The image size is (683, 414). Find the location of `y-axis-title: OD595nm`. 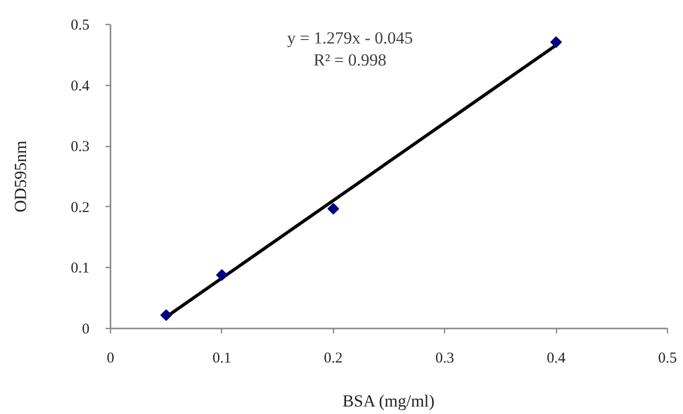

y-axis-title: OD595nm is located at coordinates (20, 176).